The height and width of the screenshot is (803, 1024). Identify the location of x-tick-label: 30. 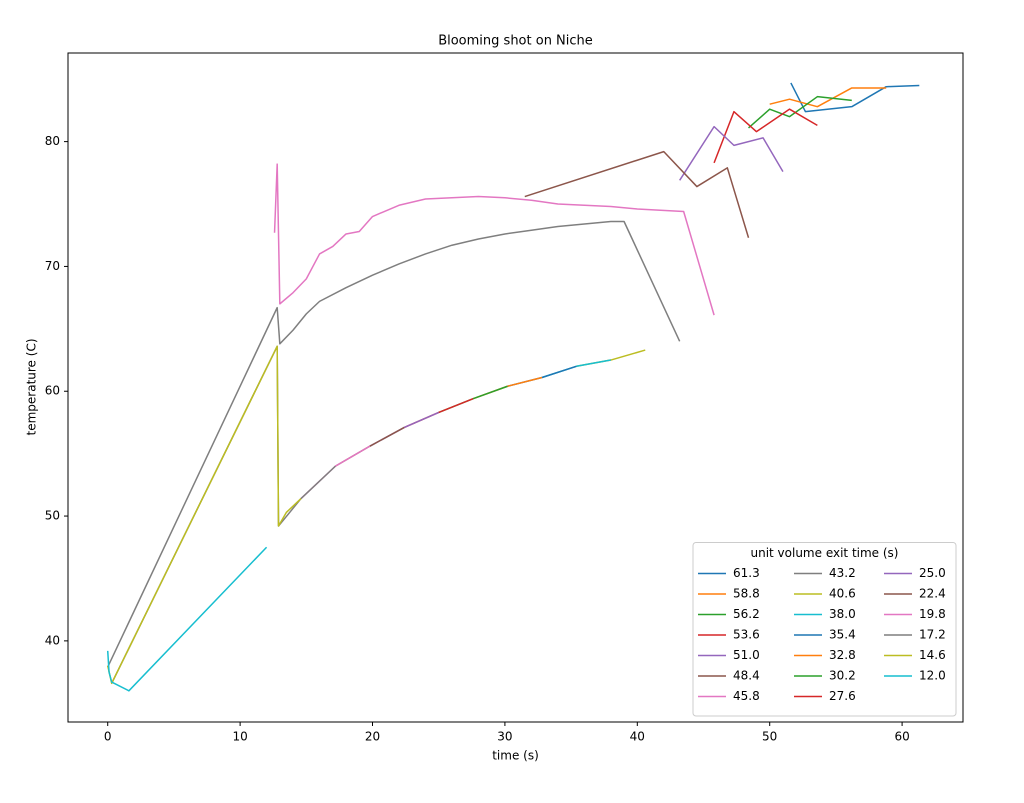
(504, 737).